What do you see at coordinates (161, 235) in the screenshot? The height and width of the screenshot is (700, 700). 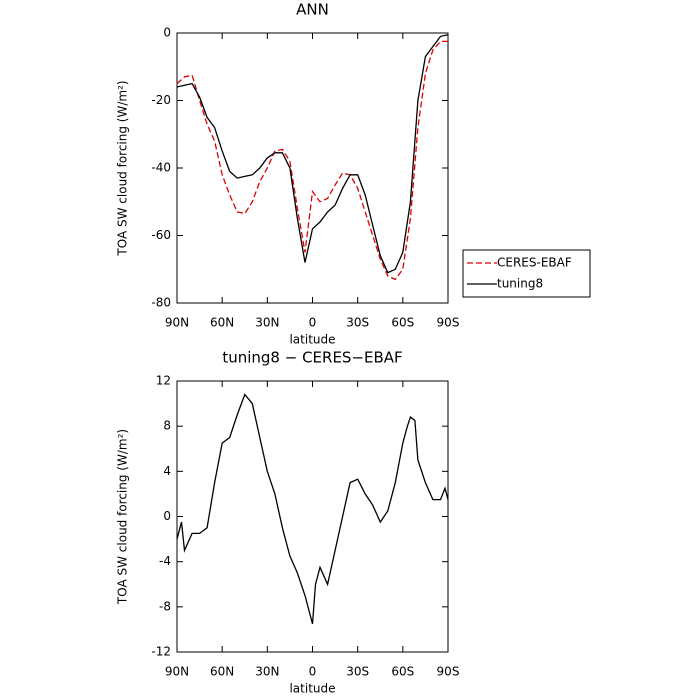 I see `y-tick-label: -60` at bounding box center [161, 235].